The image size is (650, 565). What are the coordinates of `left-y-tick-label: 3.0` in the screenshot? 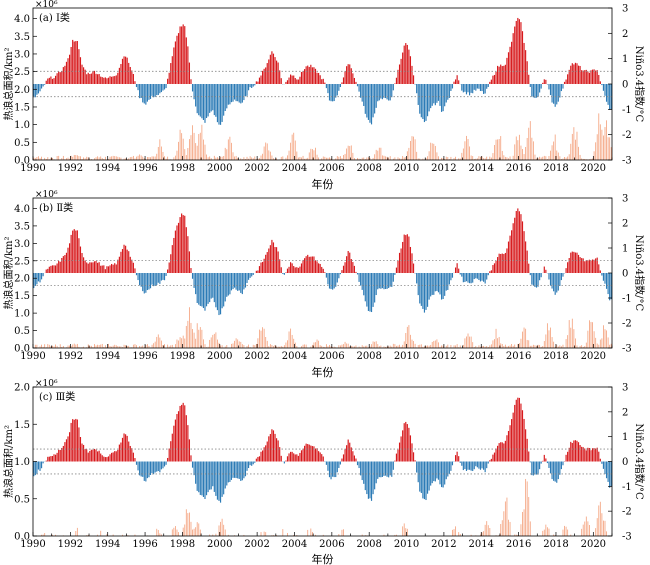 It's located at (22, 244).